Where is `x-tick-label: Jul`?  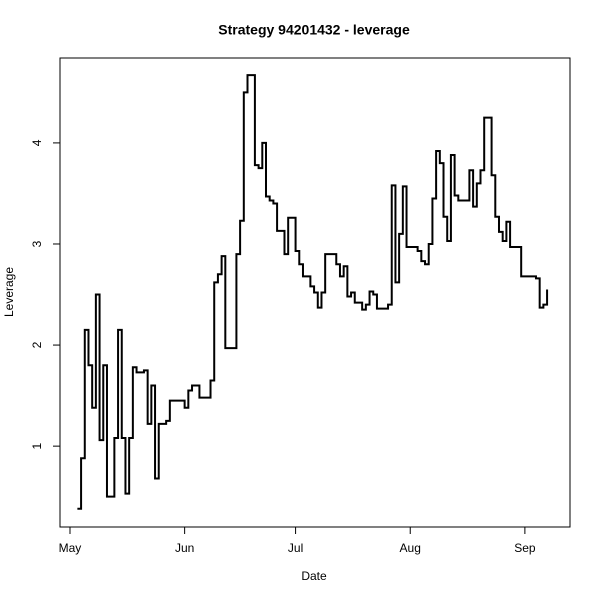 x-tick-label: Jul is located at coordinates (295, 548).